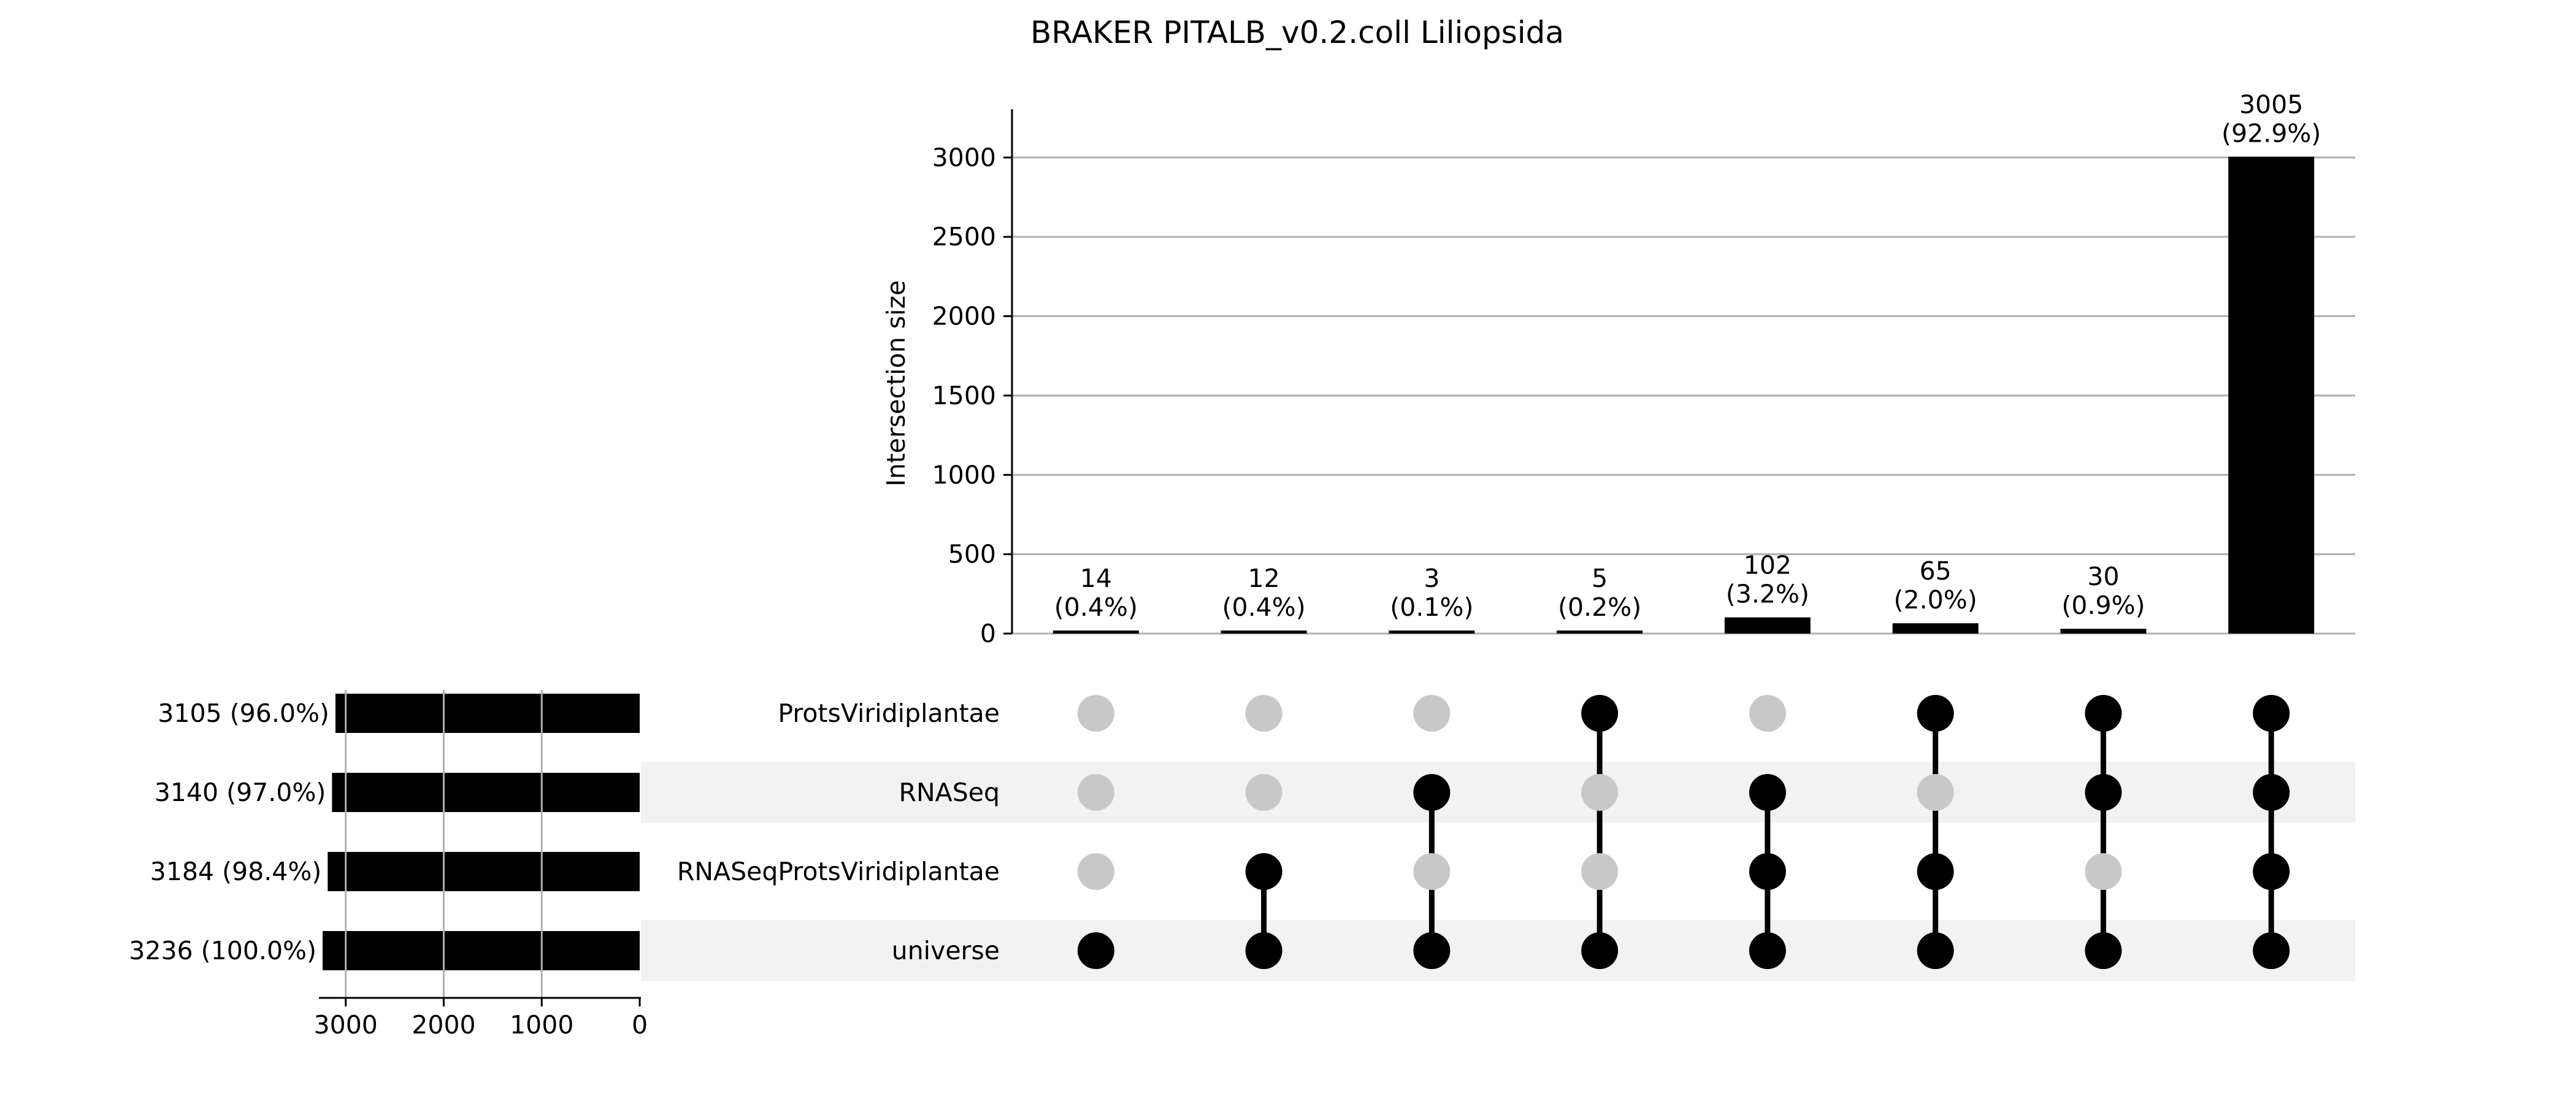 This screenshot has height=1104, width=2576. I want to click on y-tick-label: 2000, so click(964, 316).